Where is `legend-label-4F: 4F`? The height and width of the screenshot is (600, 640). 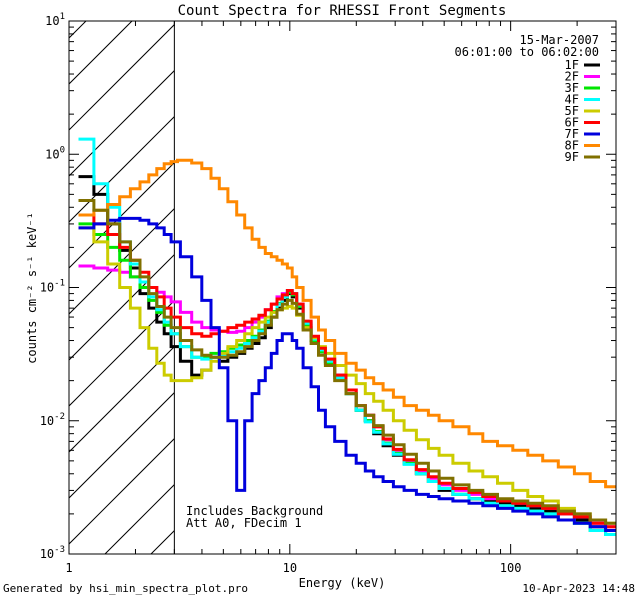 legend-label-4F: 4F is located at coordinates (572, 100).